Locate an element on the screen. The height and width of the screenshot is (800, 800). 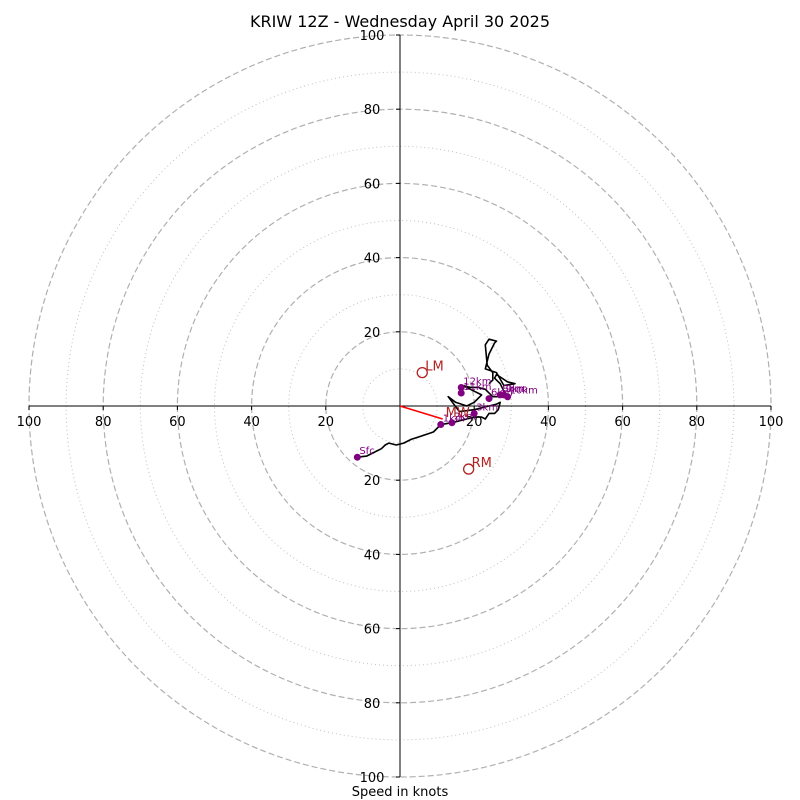
height-label-8km: 8km is located at coordinates (513, 389).